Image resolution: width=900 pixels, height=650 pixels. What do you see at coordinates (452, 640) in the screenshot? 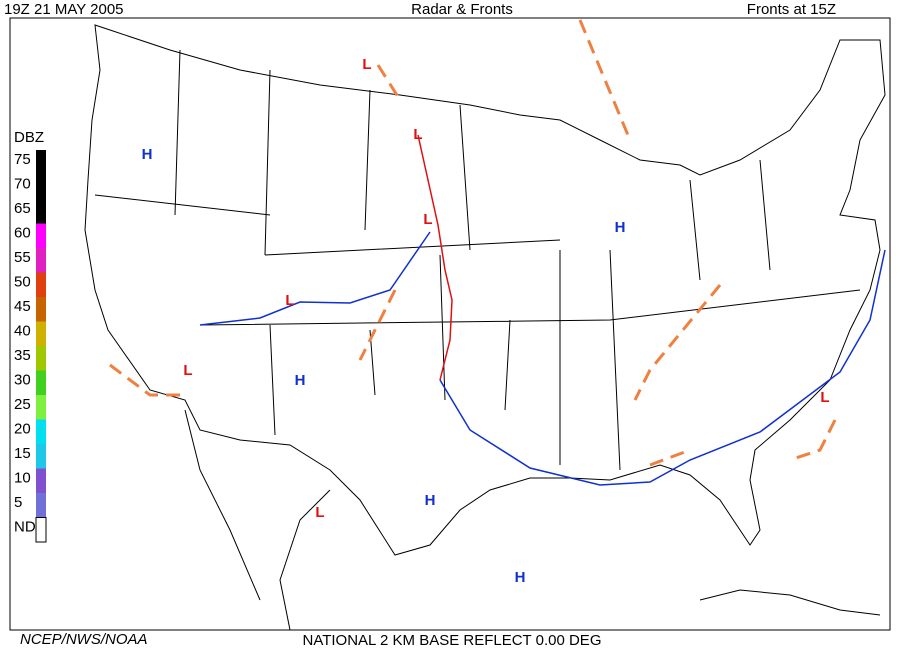
I see `footer-center: NATIONAL 2 KM BASE REFLECT 0.00 DEG` at bounding box center [452, 640].